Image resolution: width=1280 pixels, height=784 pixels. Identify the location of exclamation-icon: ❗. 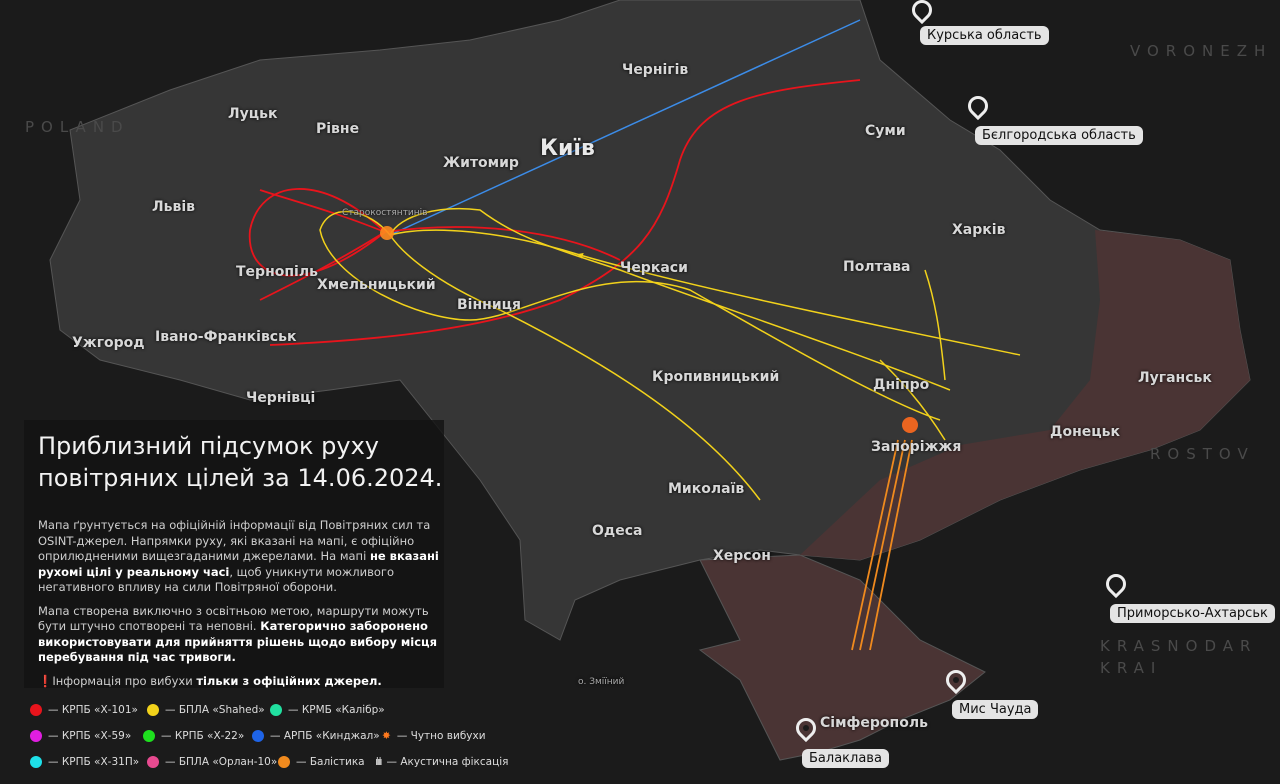
(45, 680).